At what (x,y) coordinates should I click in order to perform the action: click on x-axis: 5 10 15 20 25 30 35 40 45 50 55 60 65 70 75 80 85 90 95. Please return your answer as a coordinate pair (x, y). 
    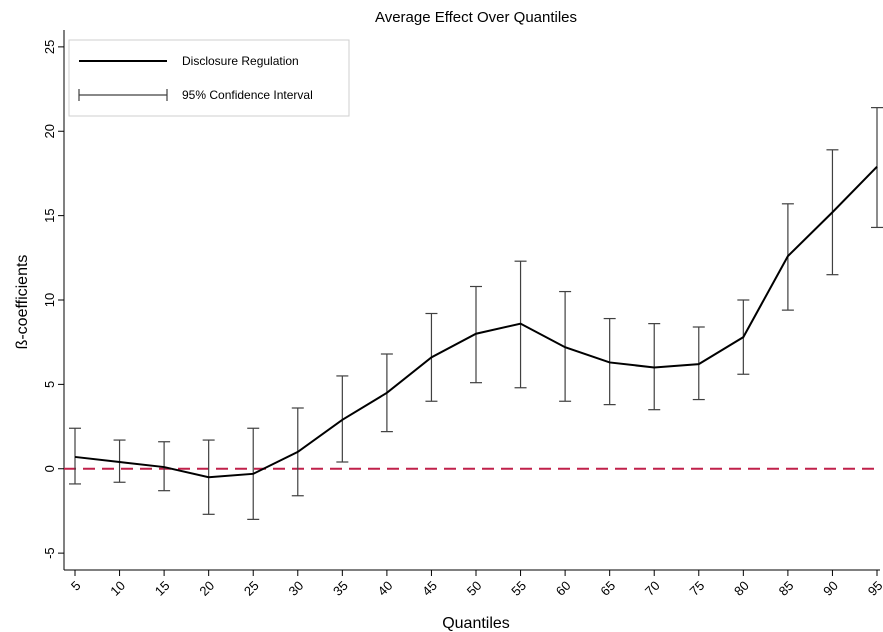
    Looking at the image, I should click on (473, 584).